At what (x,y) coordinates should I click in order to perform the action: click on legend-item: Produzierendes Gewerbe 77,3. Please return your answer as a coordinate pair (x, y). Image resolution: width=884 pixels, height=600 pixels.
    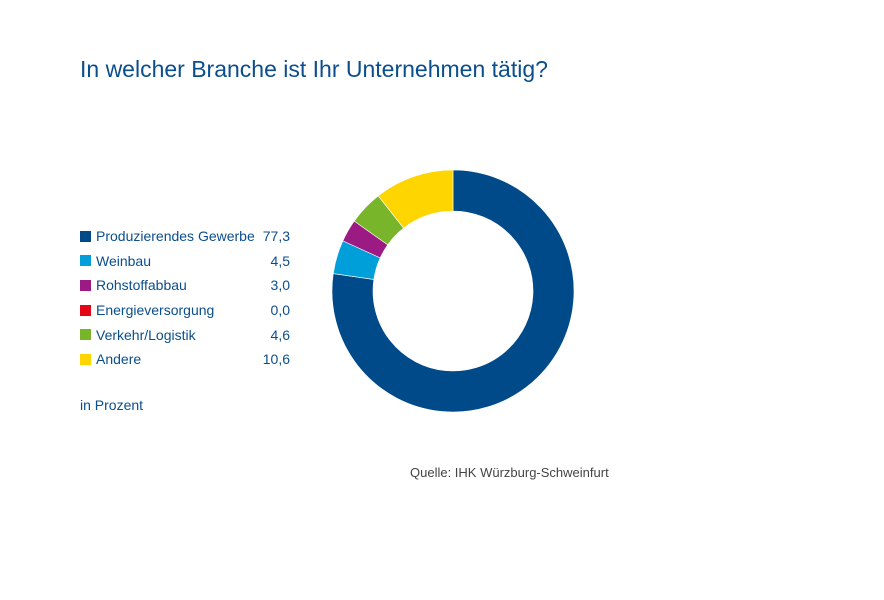
    Looking at the image, I should click on (185, 236).